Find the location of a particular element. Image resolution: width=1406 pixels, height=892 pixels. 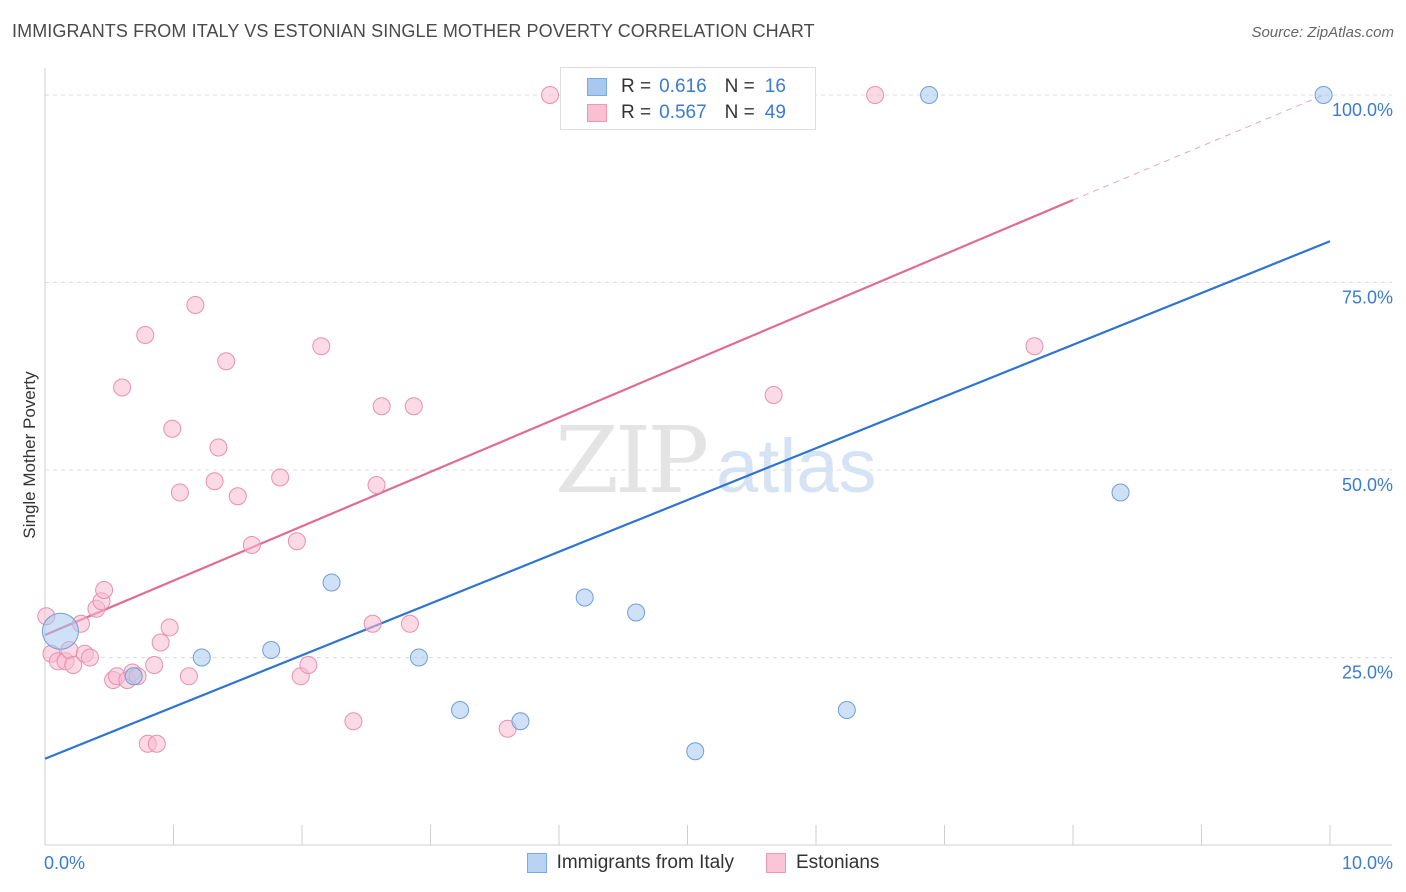

watermark-atlas: atlas is located at coordinates (796, 466).